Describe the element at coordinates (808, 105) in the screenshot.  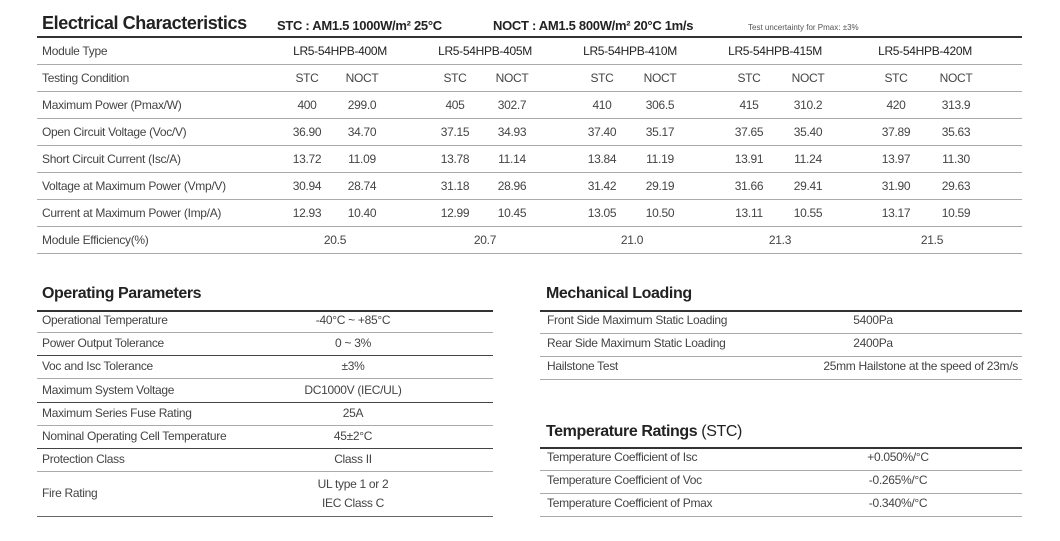
I see `cell-value: 310.2` at that location.